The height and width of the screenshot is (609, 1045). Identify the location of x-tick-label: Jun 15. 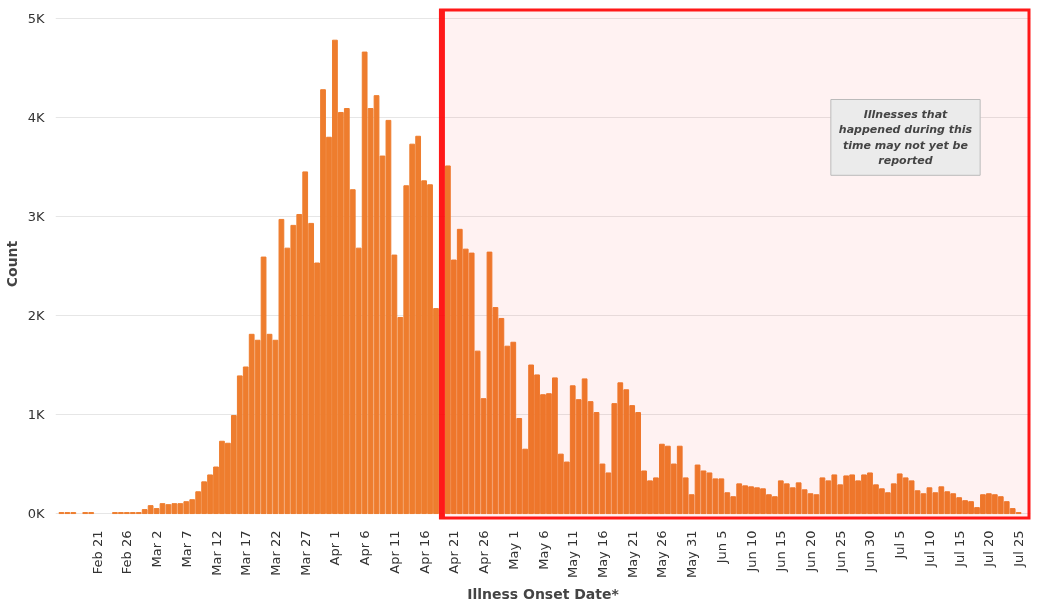
(781, 551).